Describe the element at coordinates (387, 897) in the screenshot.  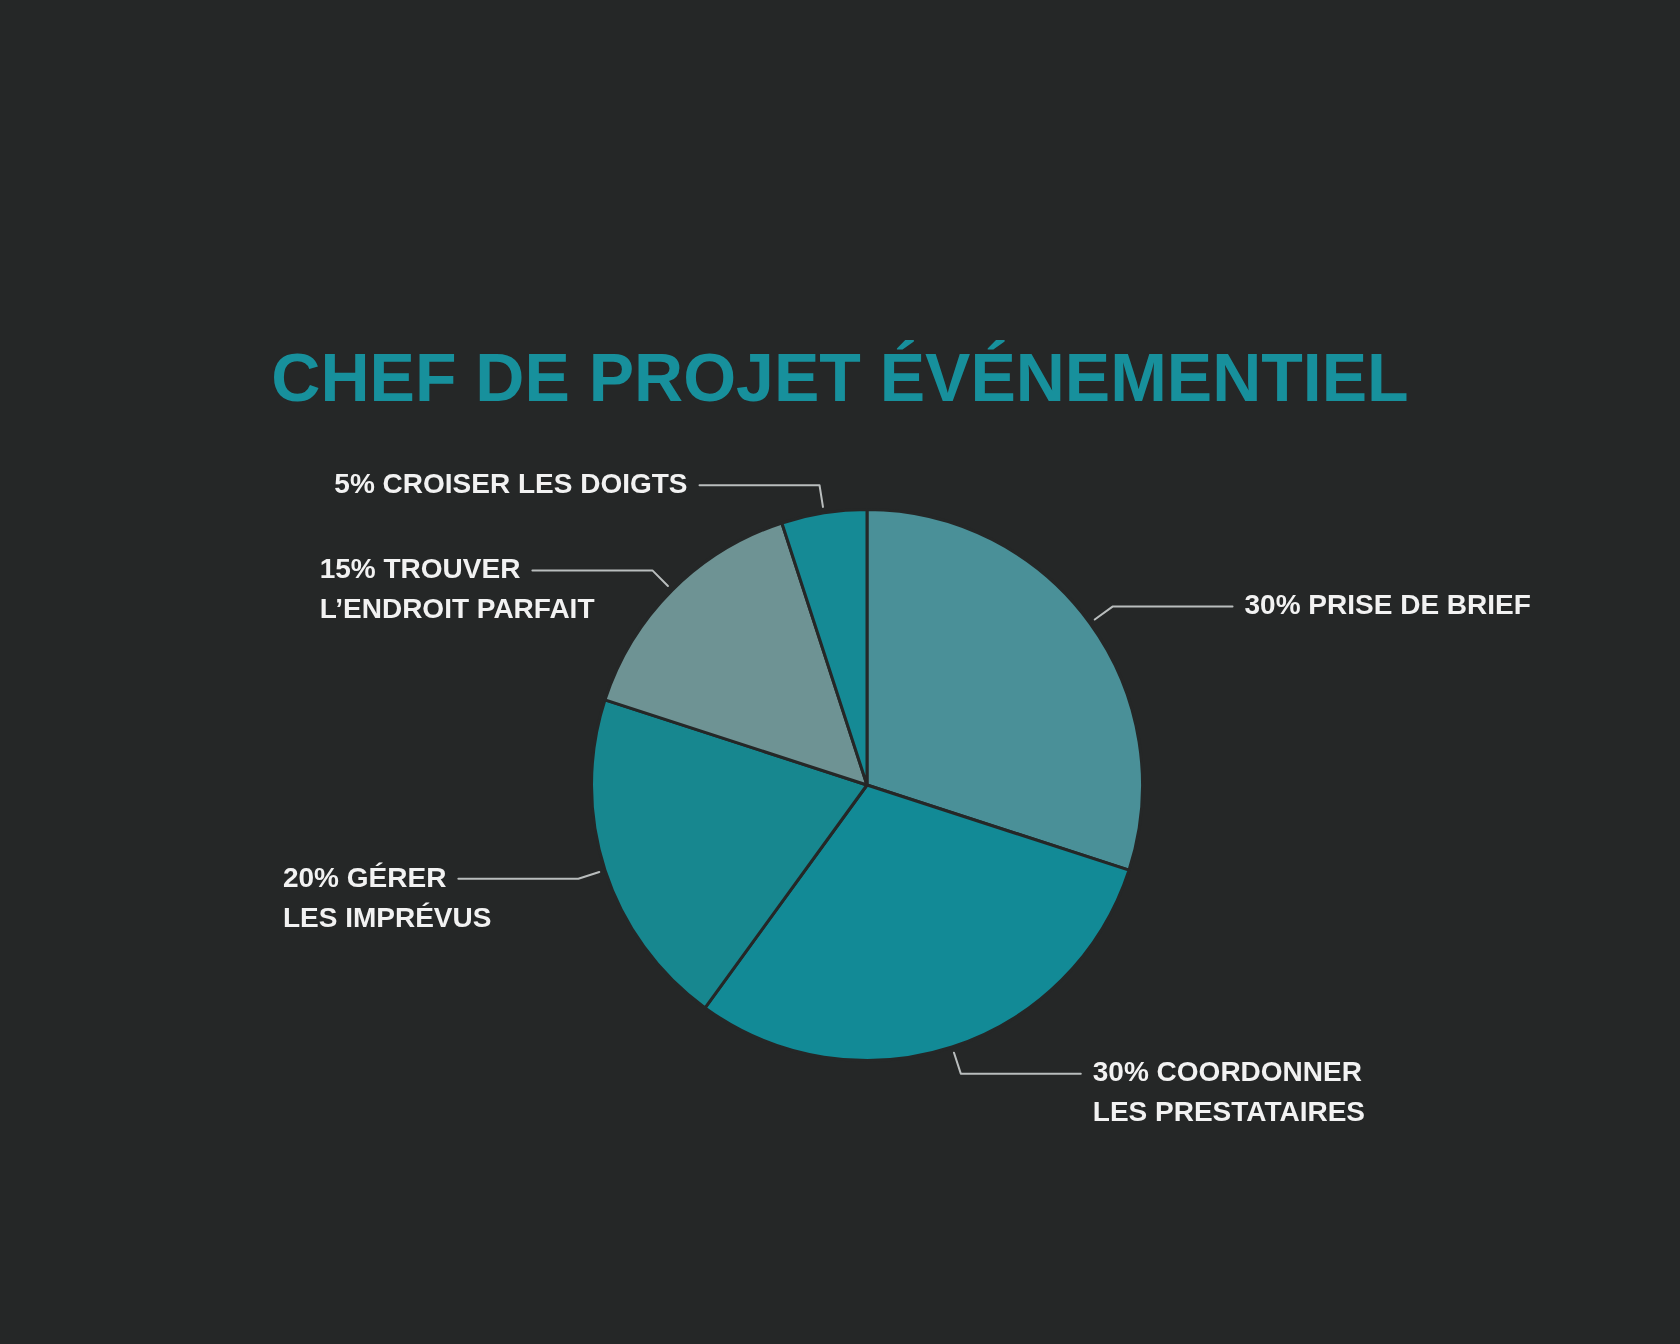
I see `slice-label: 20% GÉRER LES IMPRÉVUS` at that location.